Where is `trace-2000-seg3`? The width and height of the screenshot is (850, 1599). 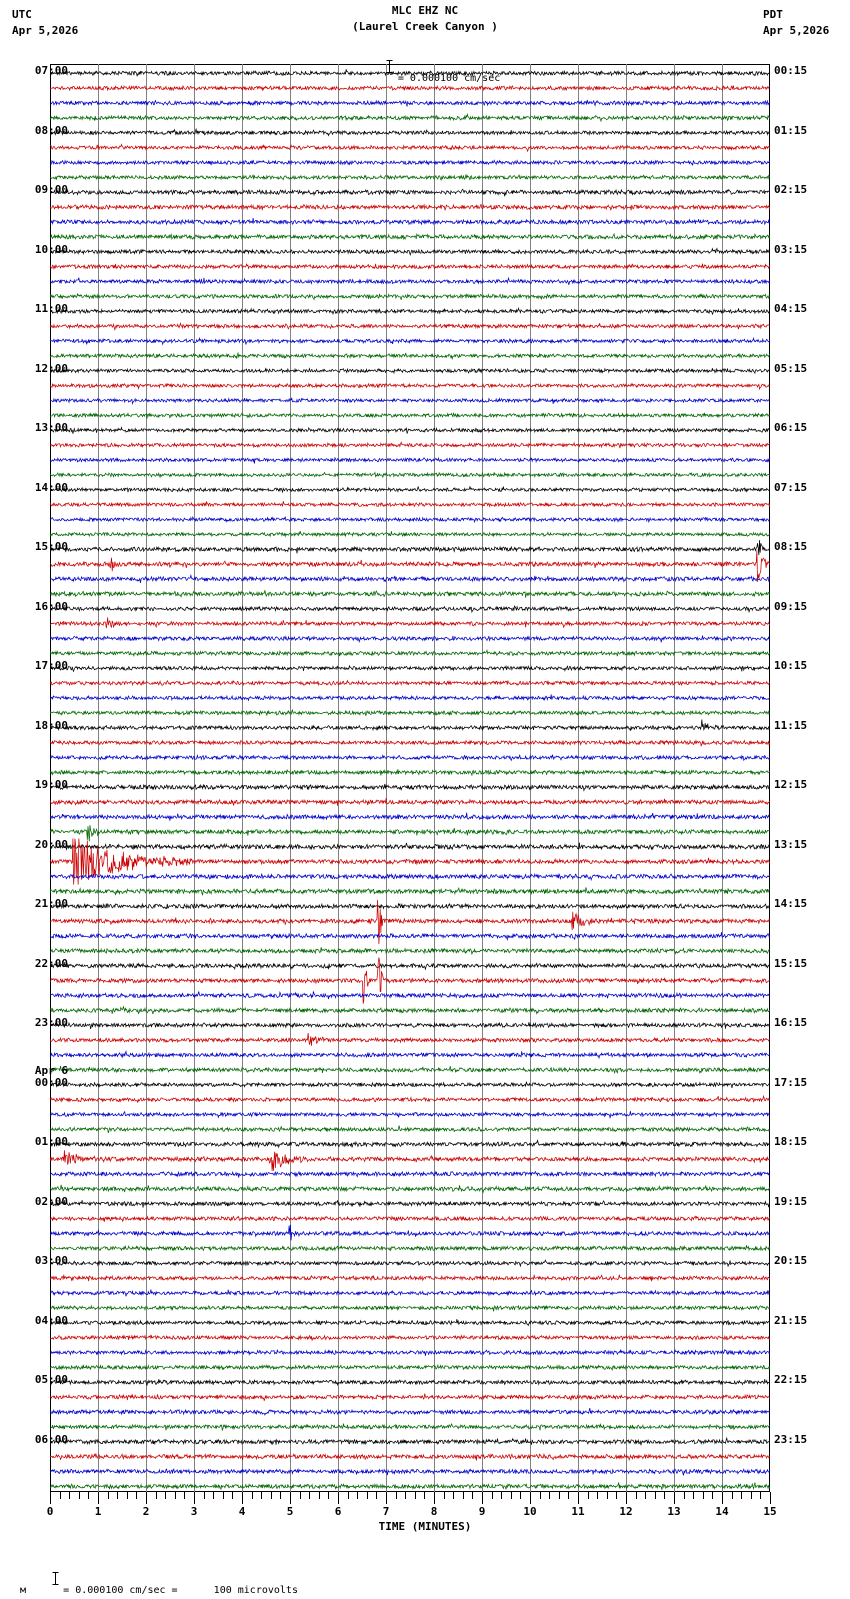
trace-2000-seg3 is located at coordinates (410, 891).